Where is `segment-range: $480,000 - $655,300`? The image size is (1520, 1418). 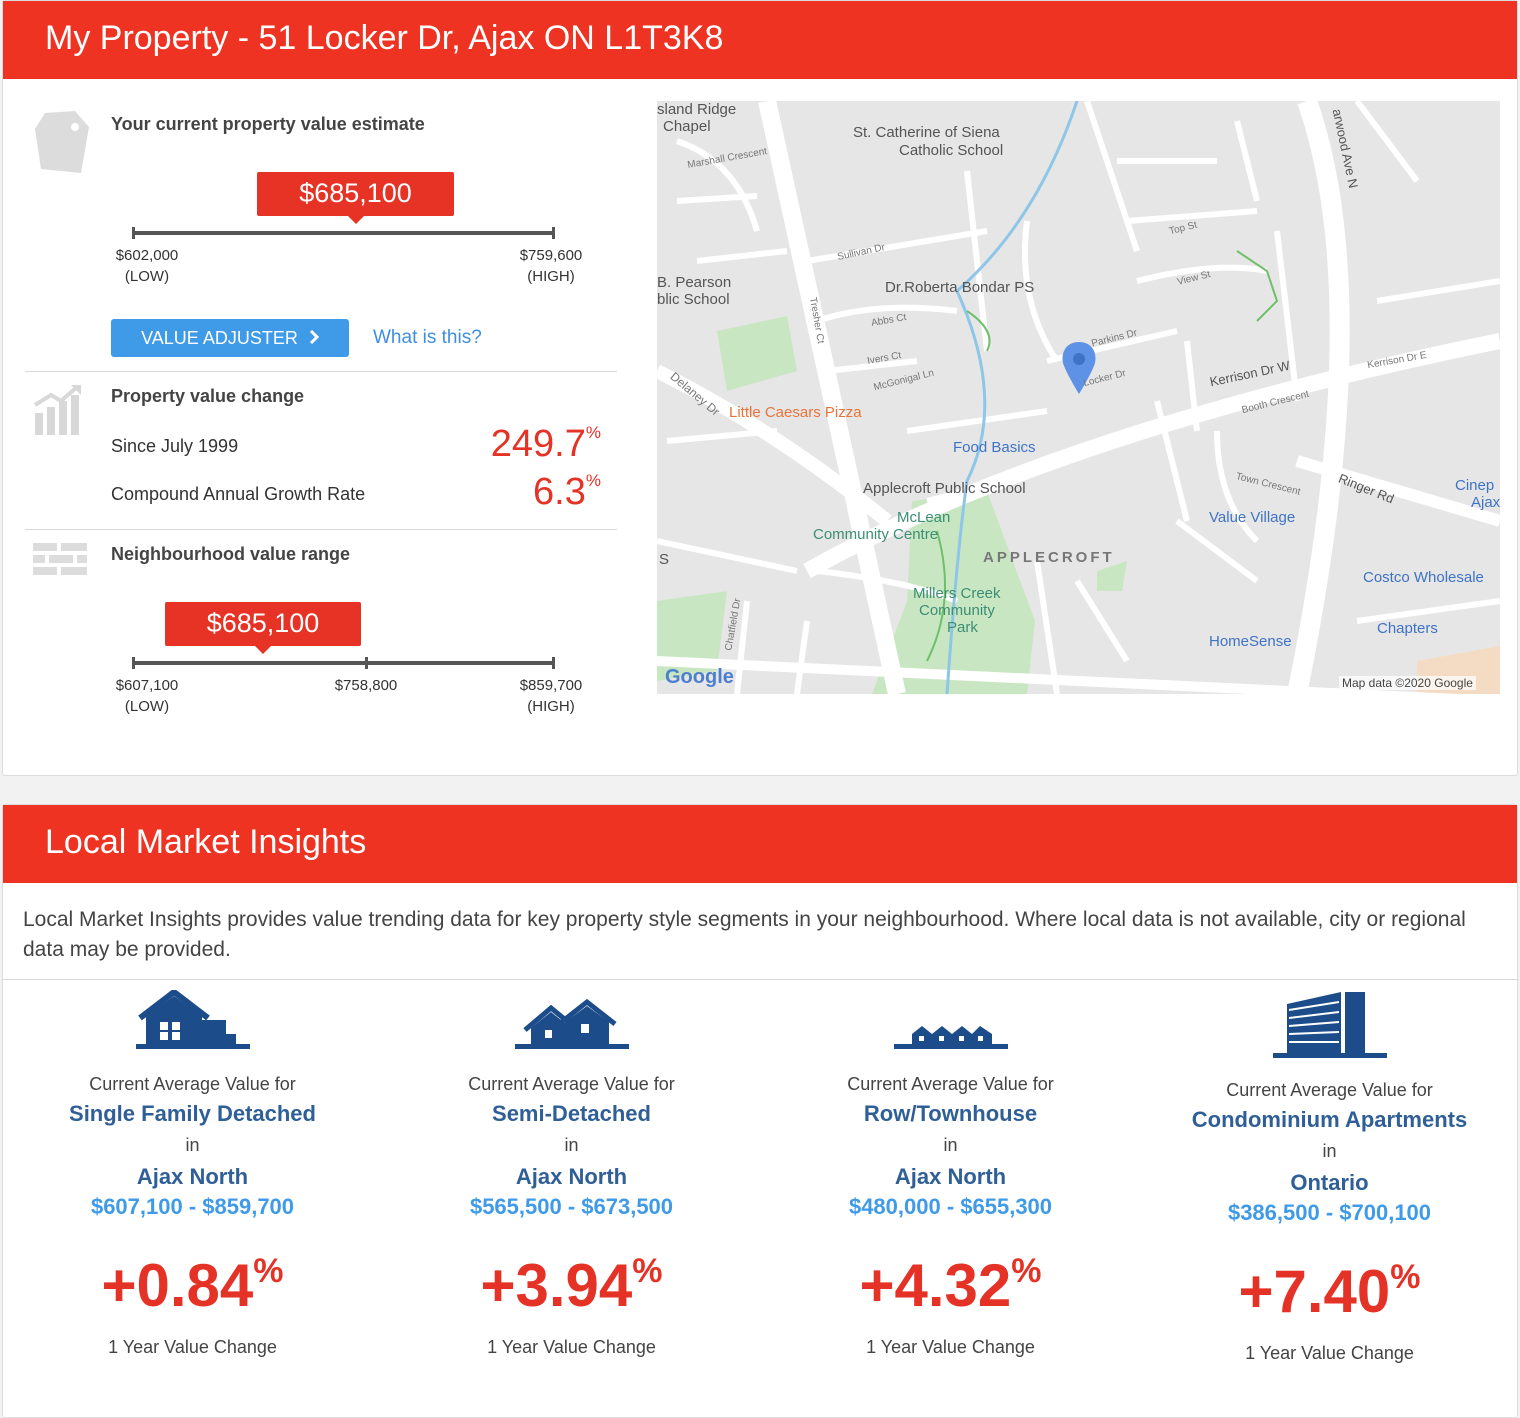
segment-range: $480,000 - $655,300 is located at coordinates (950, 1206).